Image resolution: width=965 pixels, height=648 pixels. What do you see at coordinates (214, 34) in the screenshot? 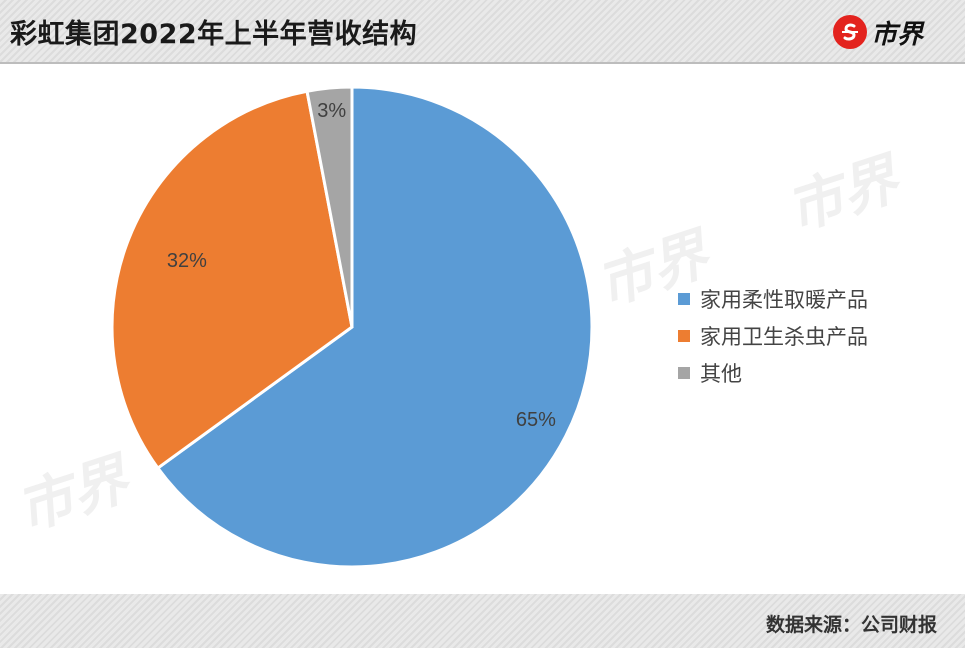
I see `chart-title: 彩虹集团2022年上半年营收结构` at bounding box center [214, 34].